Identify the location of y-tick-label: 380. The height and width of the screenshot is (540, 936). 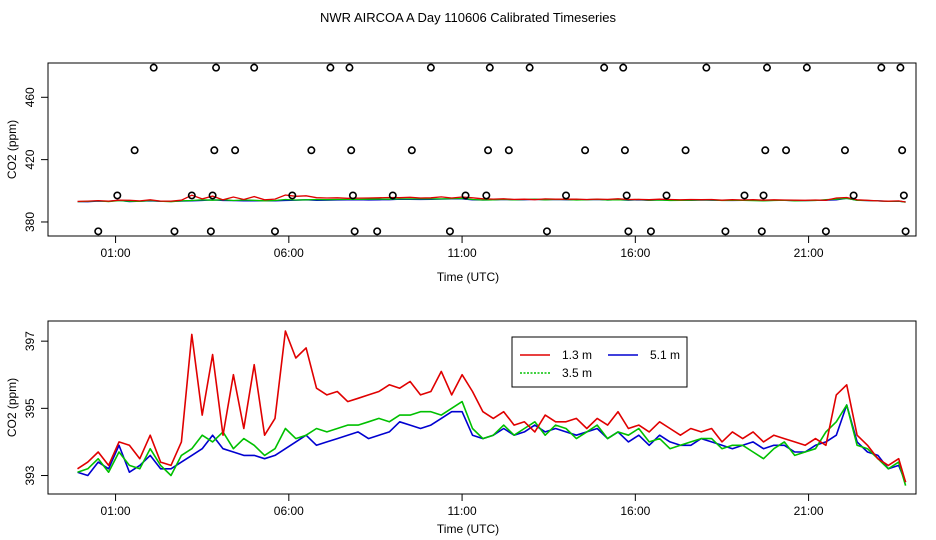
(30, 222).